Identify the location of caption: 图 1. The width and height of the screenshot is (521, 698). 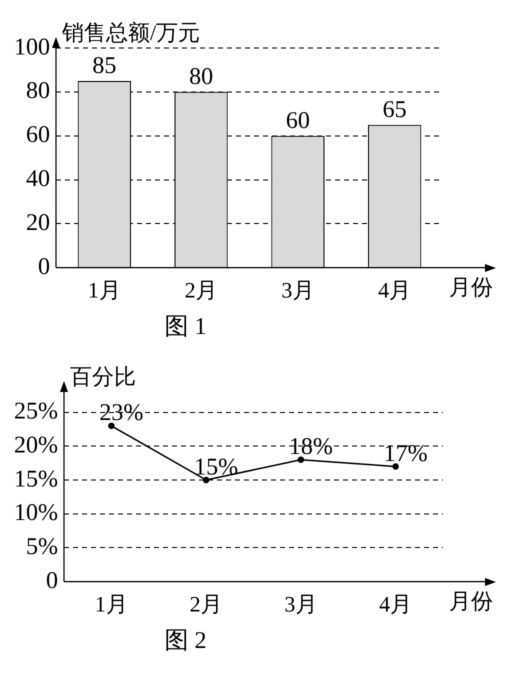
(186, 327).